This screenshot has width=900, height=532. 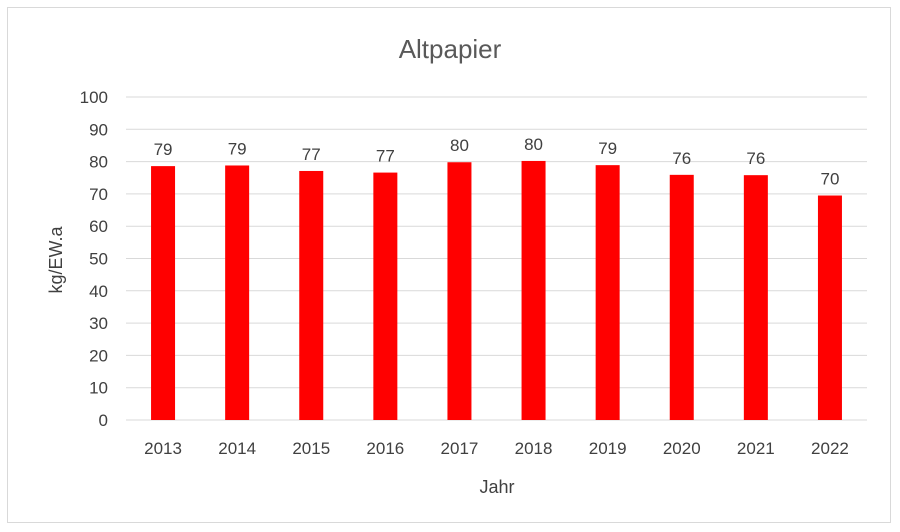 I want to click on x-tick-label: 2016, so click(x=385, y=448).